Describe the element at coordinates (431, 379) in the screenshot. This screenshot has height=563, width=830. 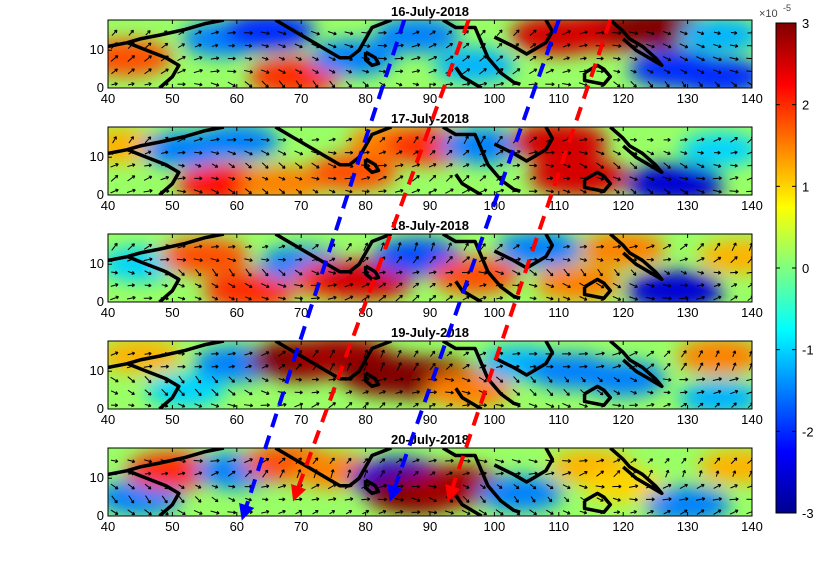
I see `wind-vectors` at that location.